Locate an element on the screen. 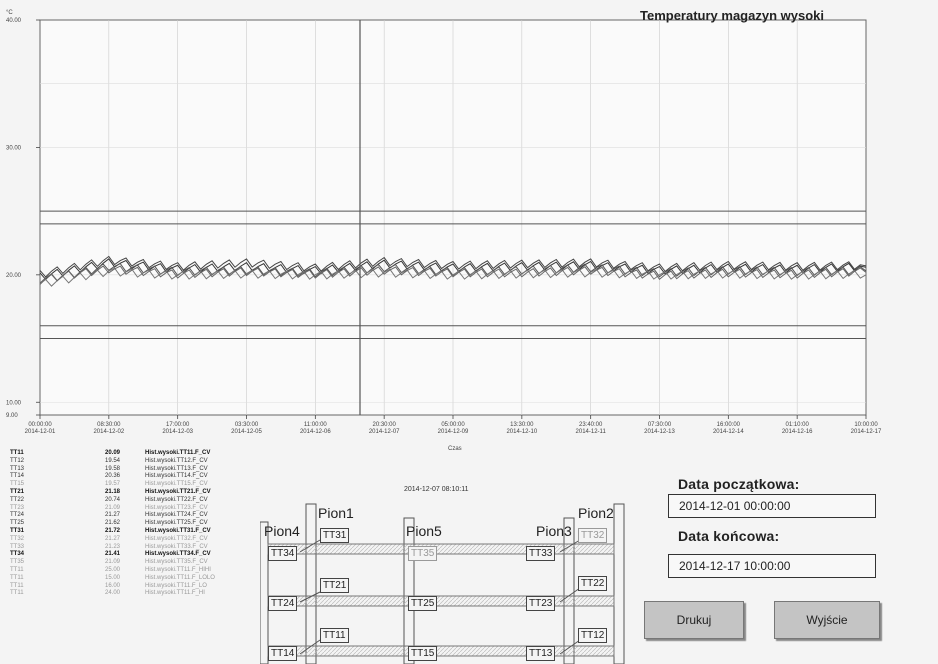 The height and width of the screenshot is (664, 938). legend-series-name: TT12 is located at coordinates (17, 460).